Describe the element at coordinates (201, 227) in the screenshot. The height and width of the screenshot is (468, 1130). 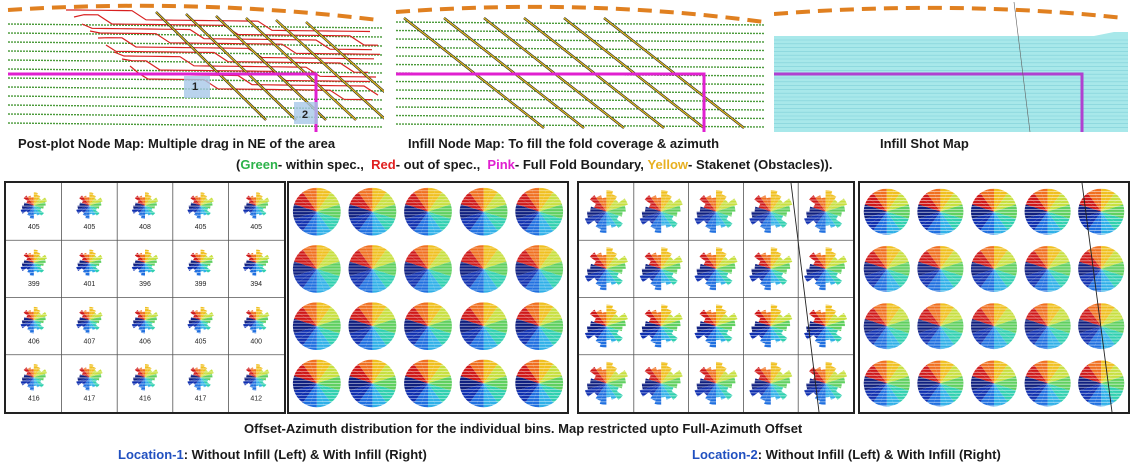
I see `bin-fold-count: 405` at that location.